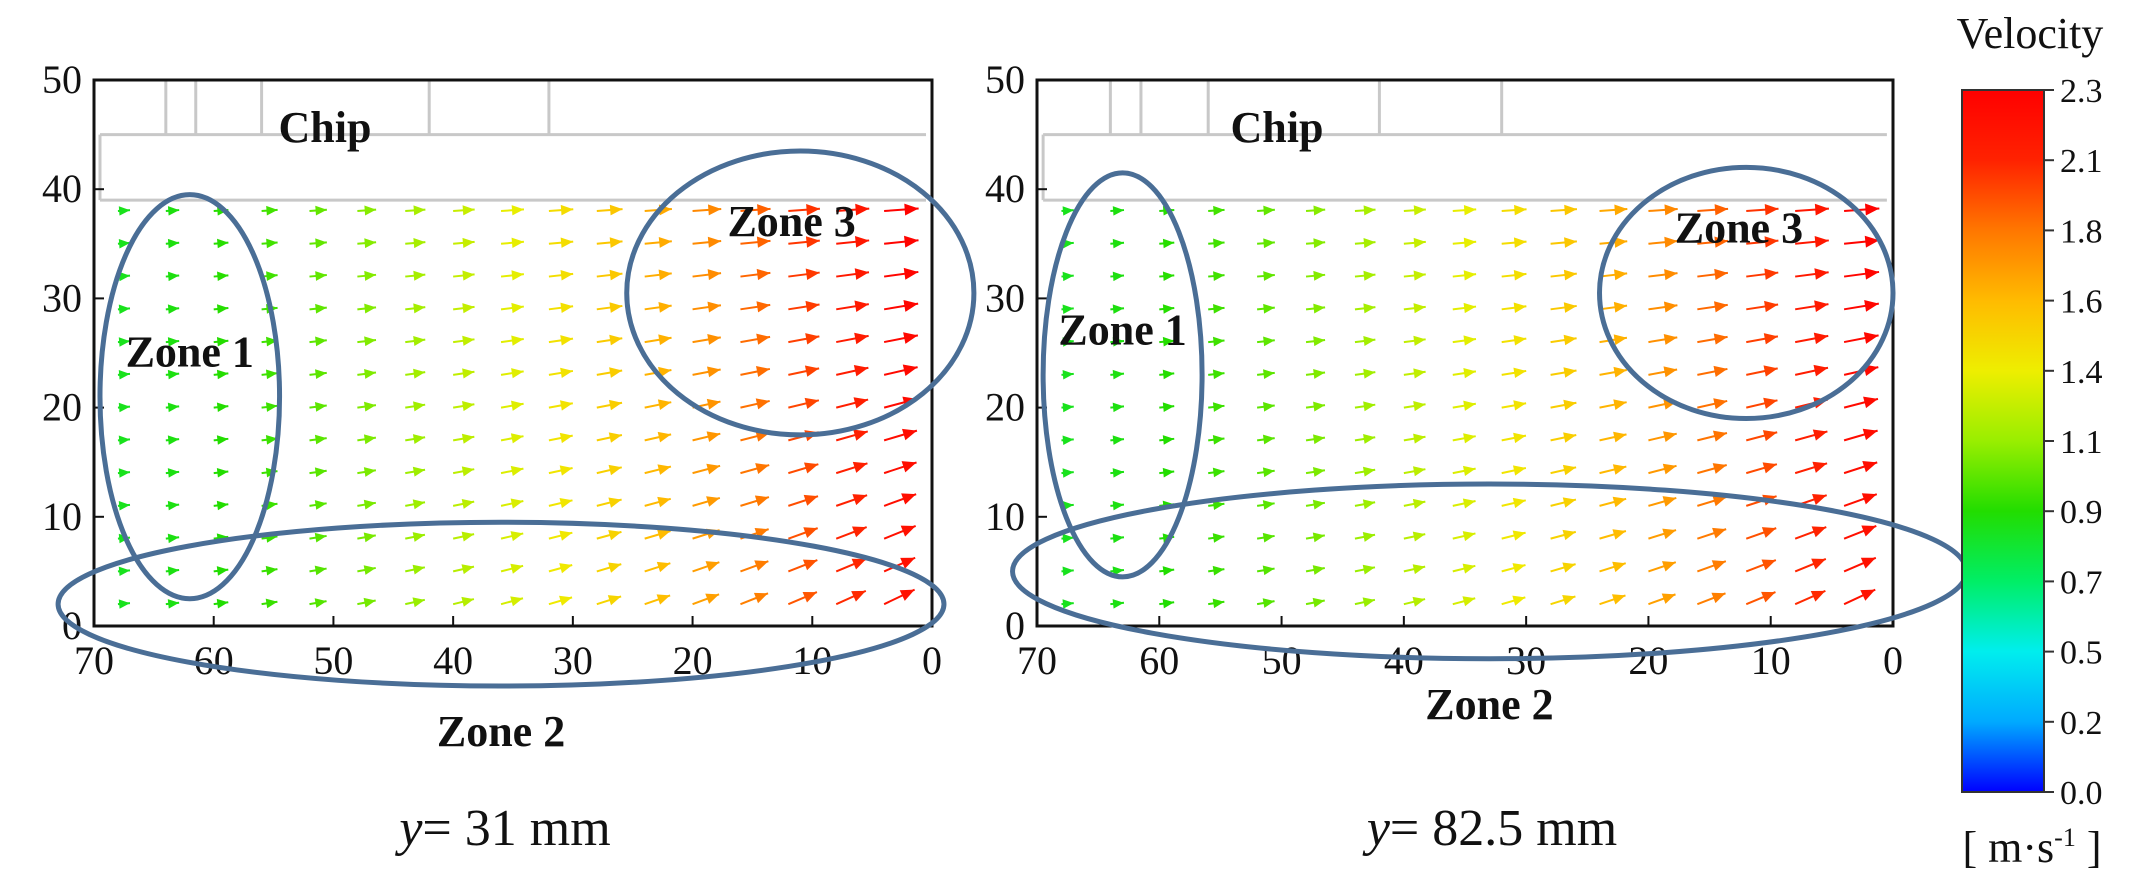 The width and height of the screenshot is (2146, 888). I want to click on y-tick-label: 20, so click(1005, 407).